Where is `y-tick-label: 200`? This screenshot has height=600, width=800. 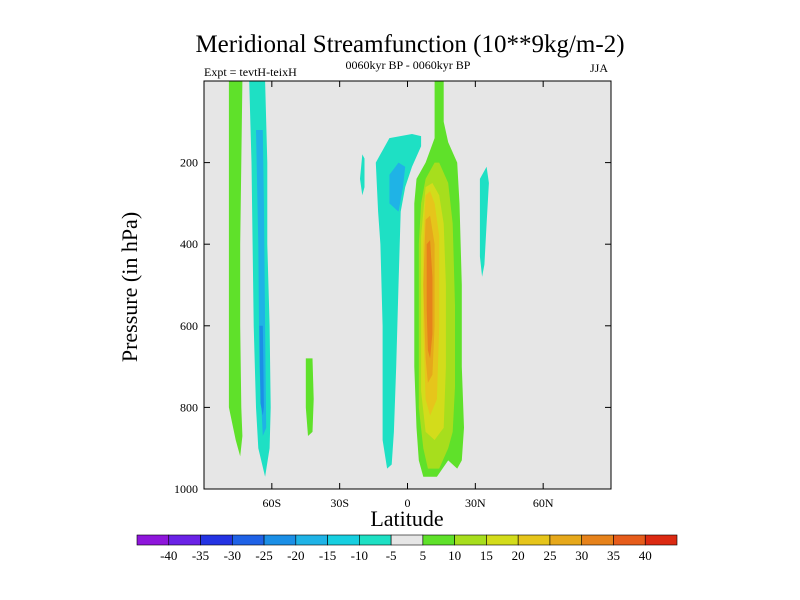
y-tick-label: 200 is located at coordinates (189, 163).